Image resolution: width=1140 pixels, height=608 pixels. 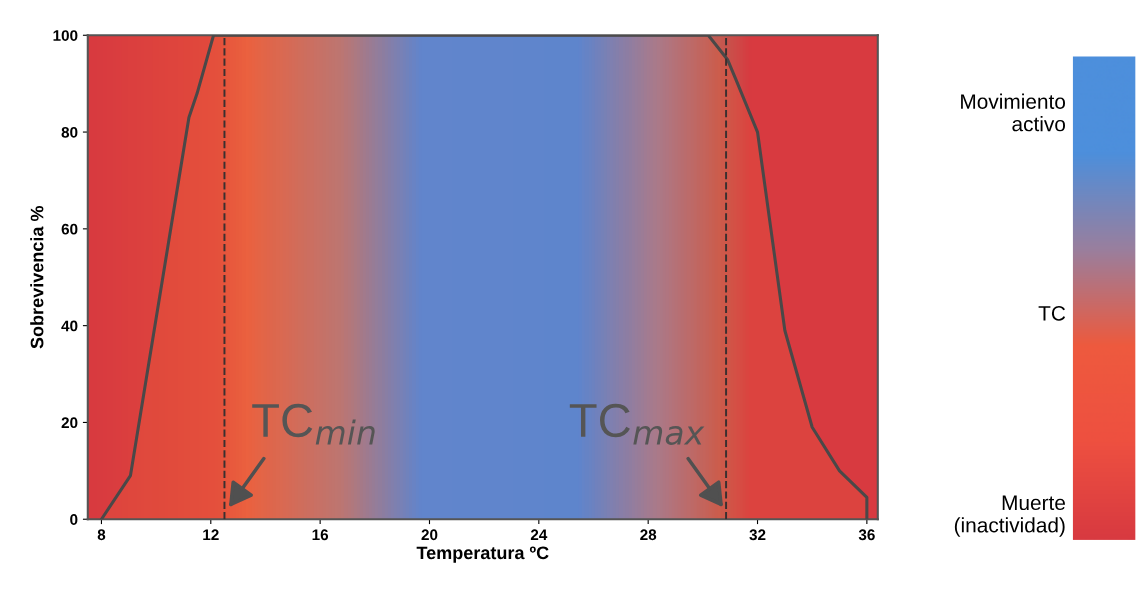 What do you see at coordinates (69, 229) in the screenshot?
I see `y-tick-label: 60` at bounding box center [69, 229].